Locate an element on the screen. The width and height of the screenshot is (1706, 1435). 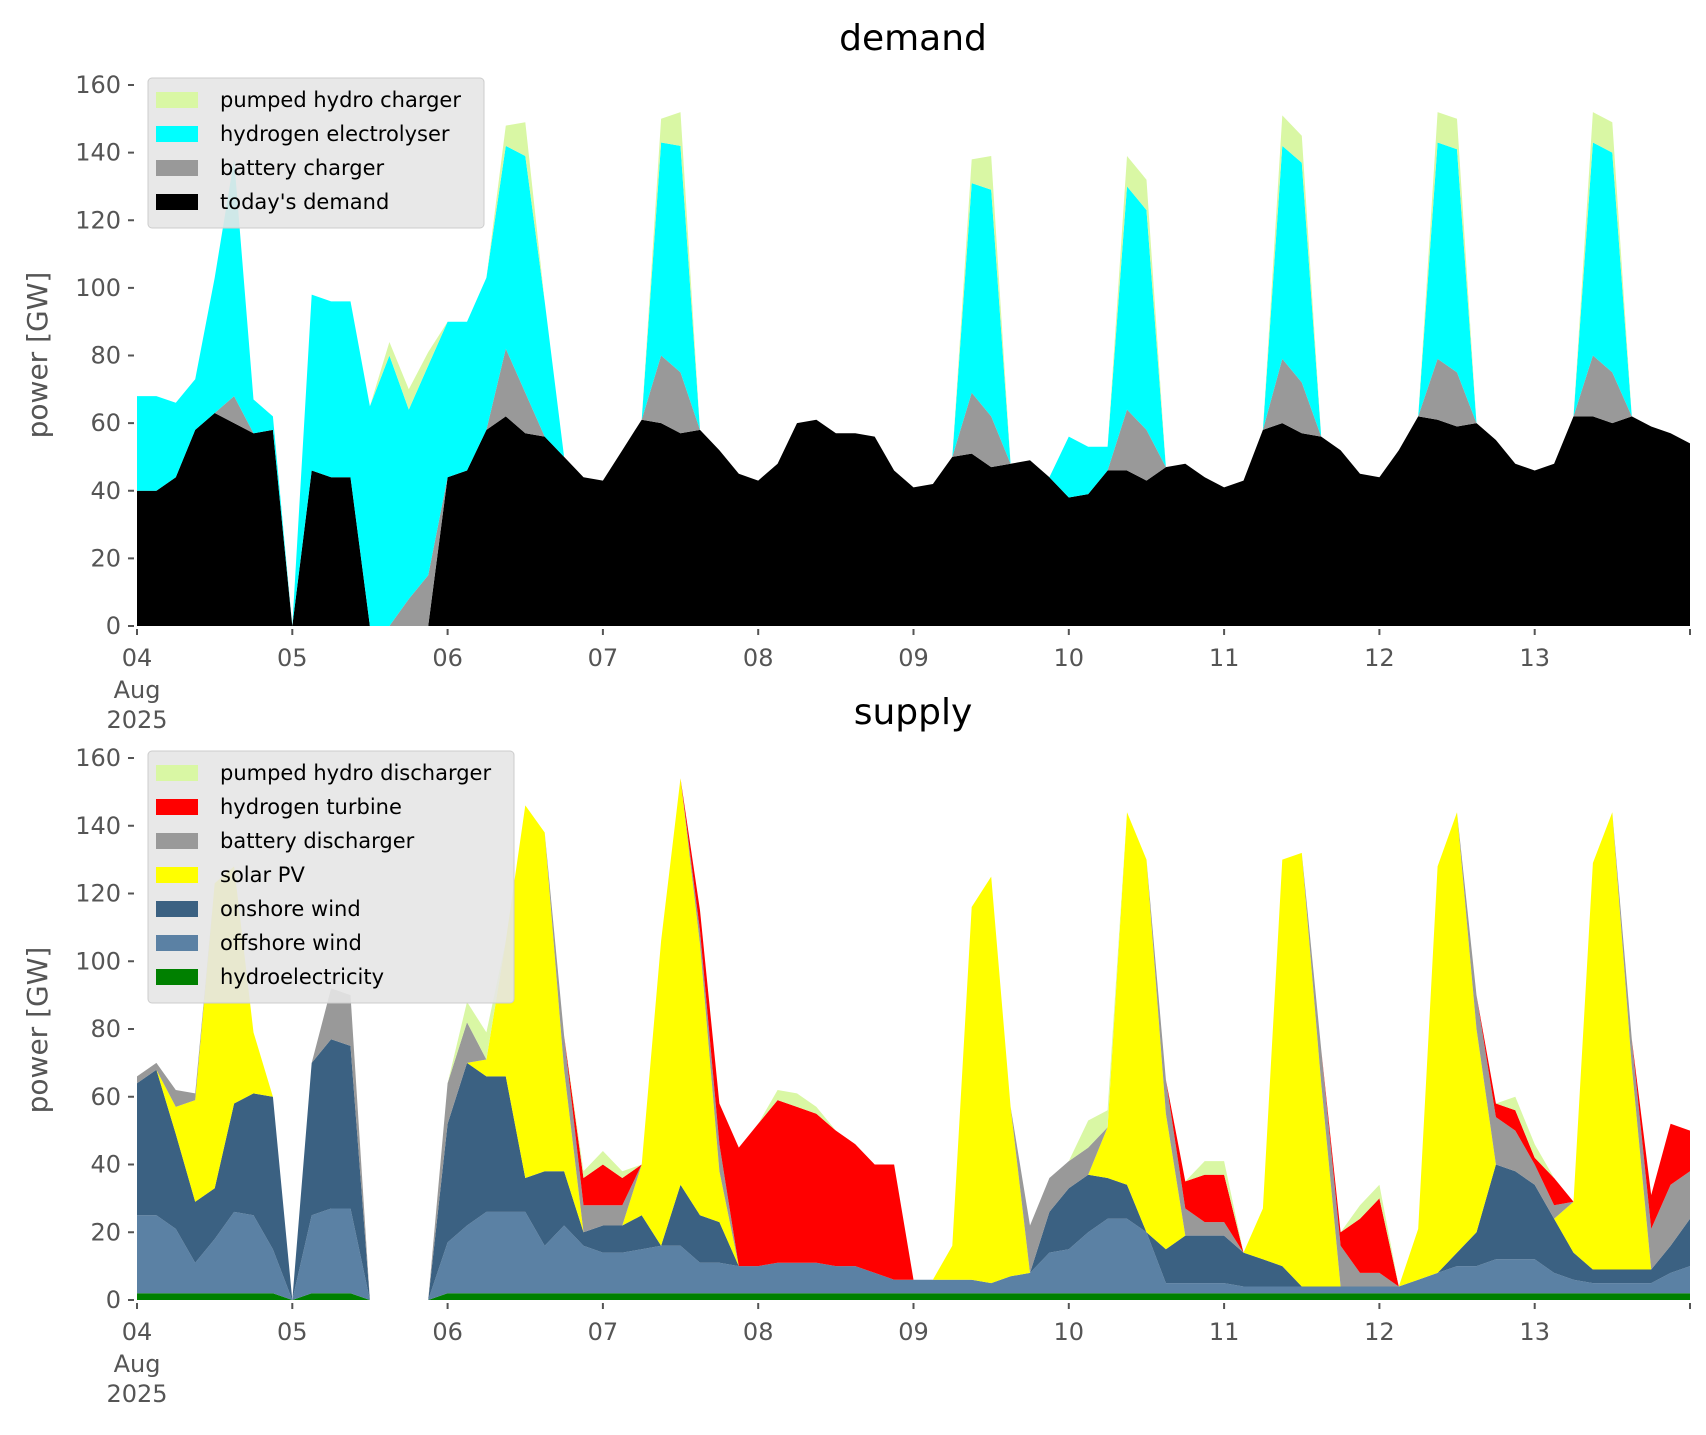
legend-label-battery-charger: battery charger is located at coordinates (302, 168).